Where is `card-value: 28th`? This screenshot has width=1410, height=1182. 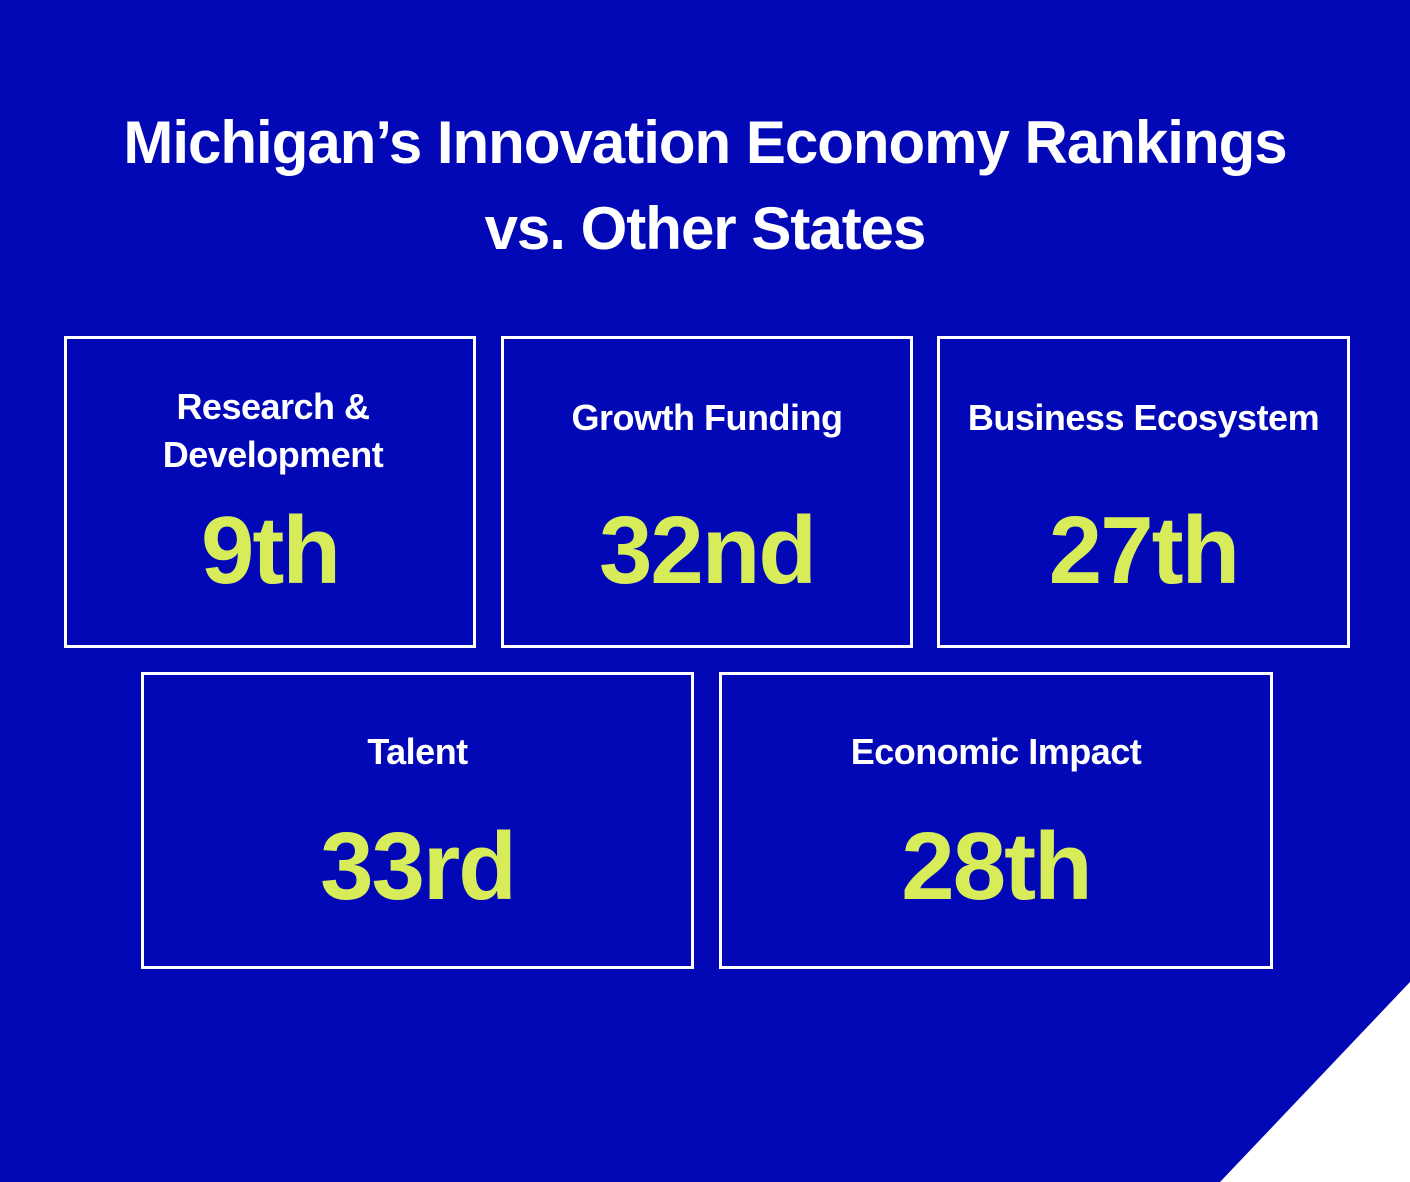 card-value: 28th is located at coordinates (996, 866).